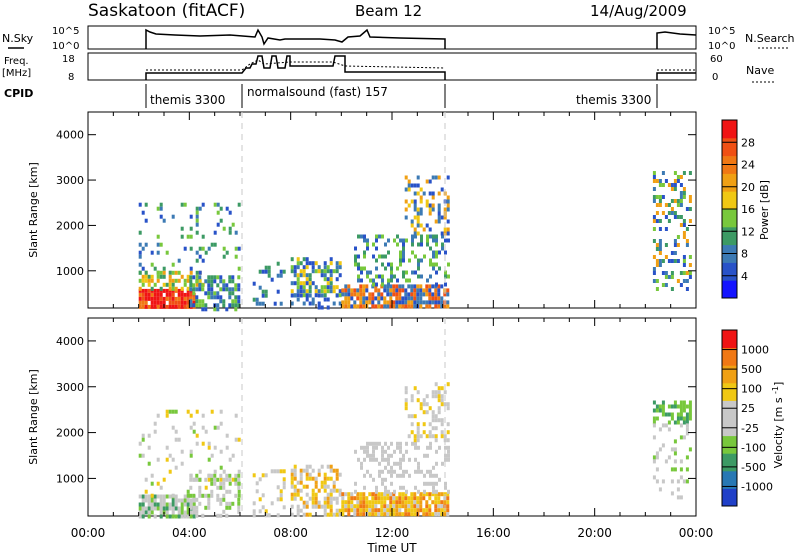 The width and height of the screenshot is (800, 554). I want to click on nave-label: Nave, so click(760, 70).